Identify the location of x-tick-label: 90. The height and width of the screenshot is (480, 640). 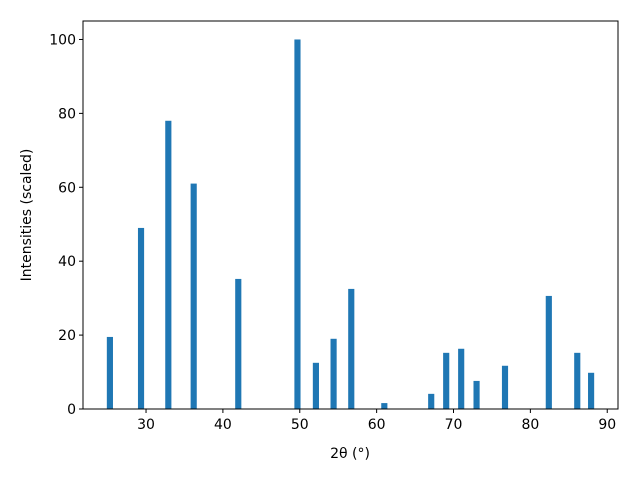
(607, 425).